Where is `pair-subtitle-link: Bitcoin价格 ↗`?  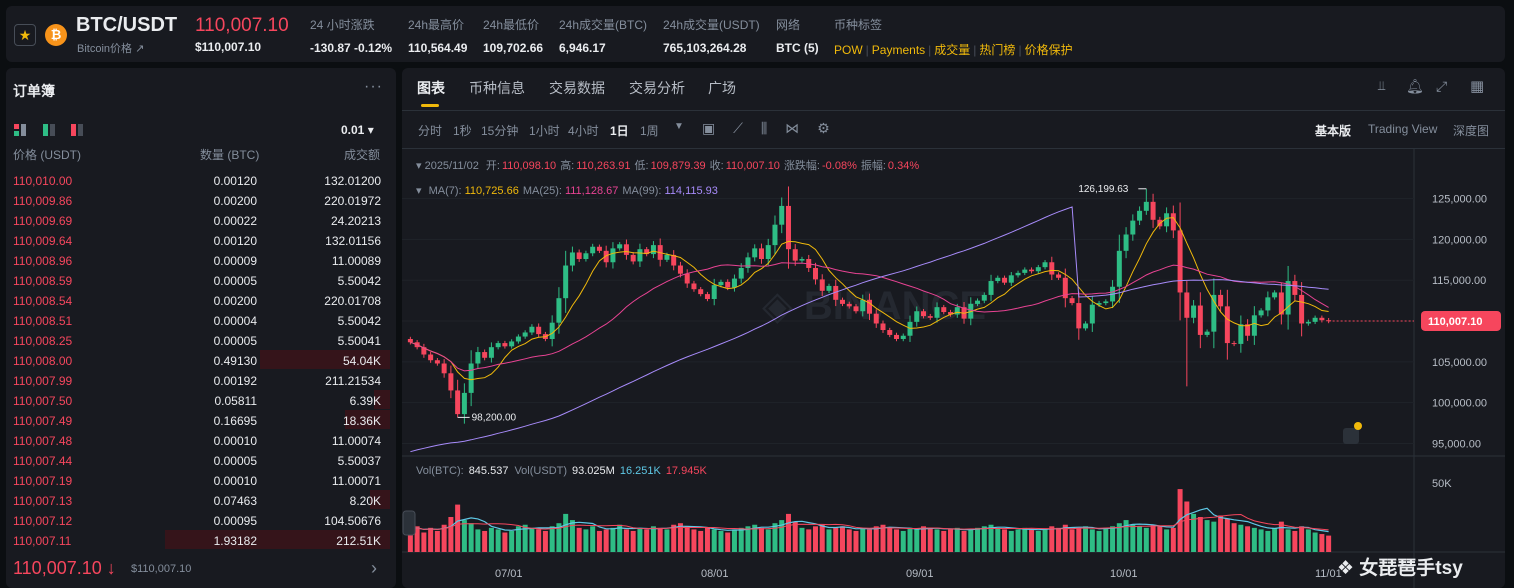
pair-subtitle-link: Bitcoin价格 ↗ is located at coordinates (111, 49).